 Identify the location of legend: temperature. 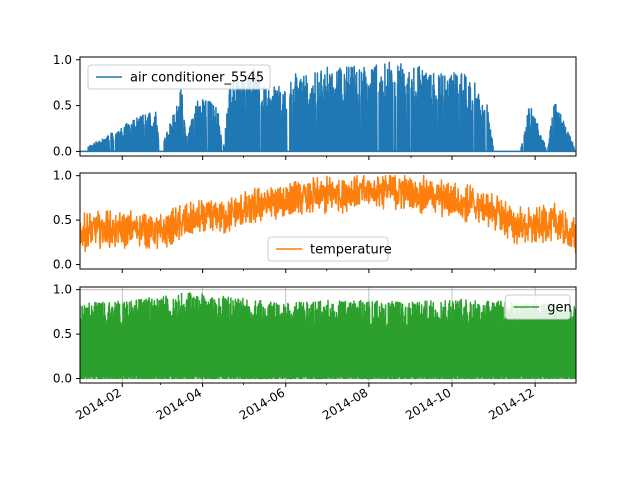
(329, 249).